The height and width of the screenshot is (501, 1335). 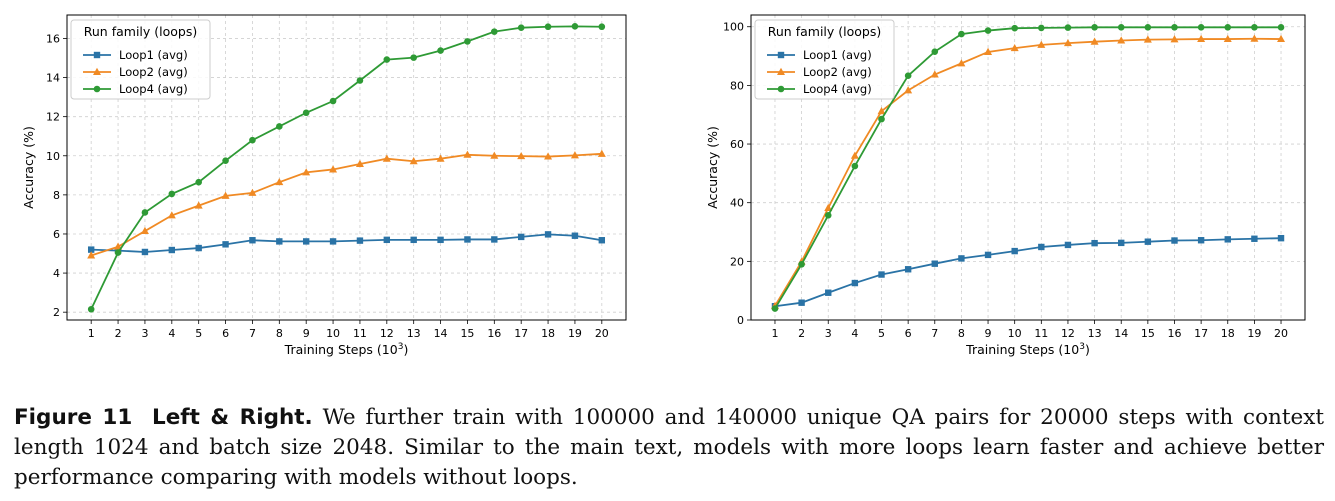 I want to click on y-axis-label: Accuracy (%), so click(x=712, y=167).